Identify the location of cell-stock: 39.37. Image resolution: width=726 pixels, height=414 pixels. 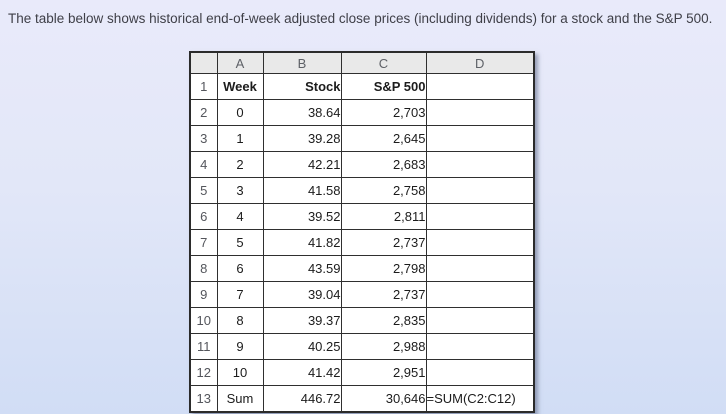
(302, 320).